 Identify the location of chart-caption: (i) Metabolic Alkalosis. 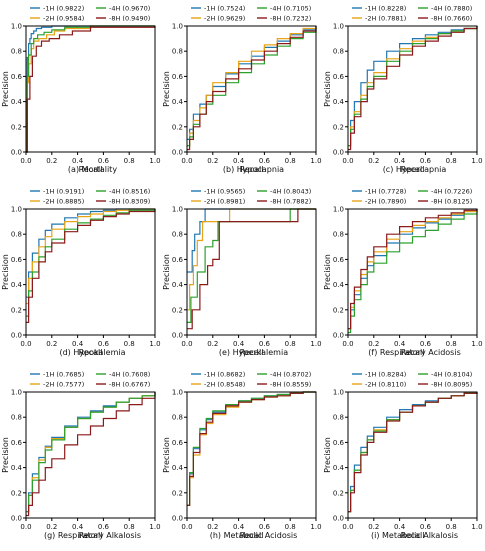
(414, 535).